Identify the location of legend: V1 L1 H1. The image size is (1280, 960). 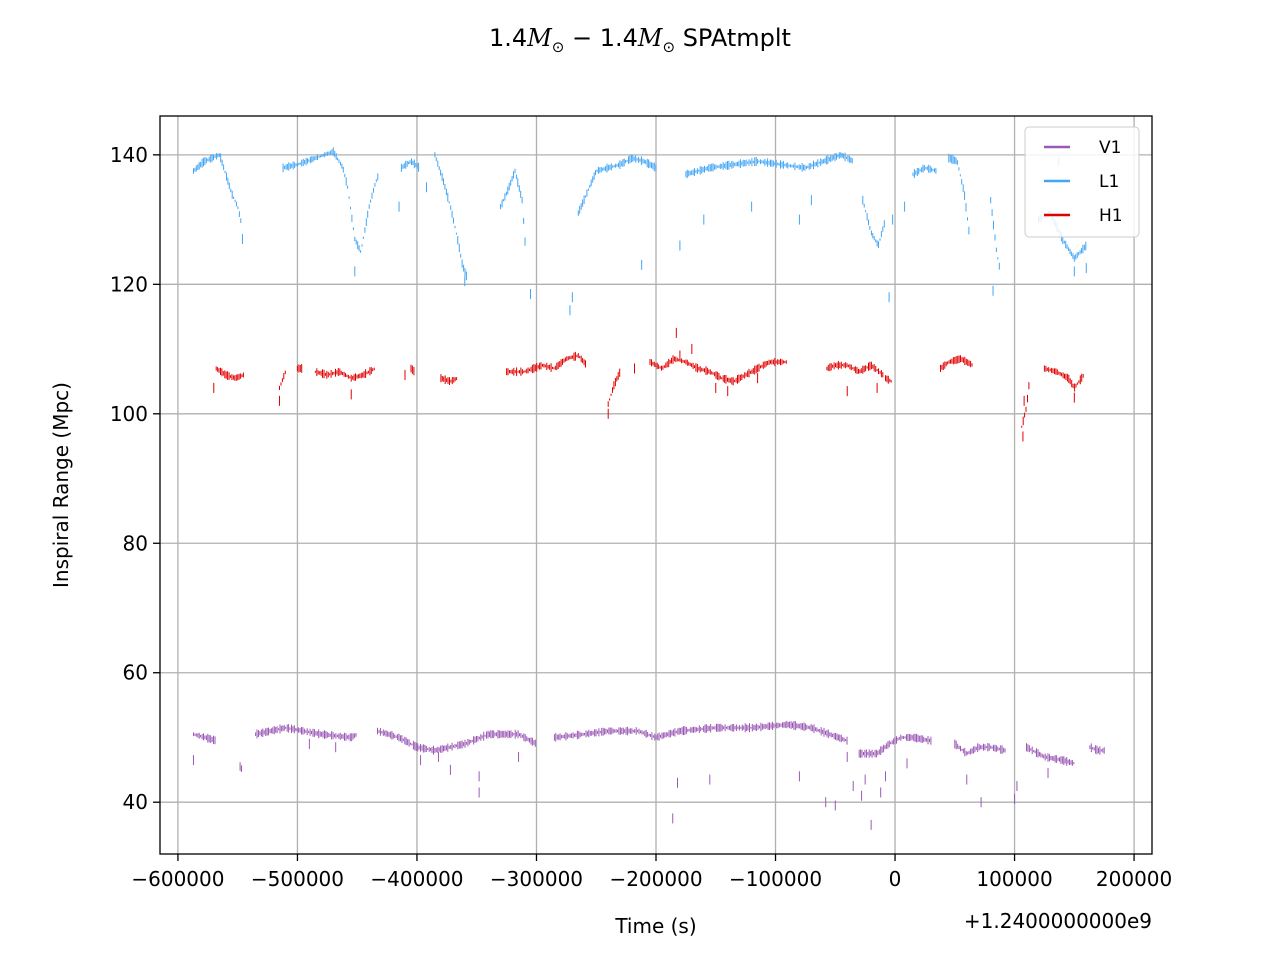
(1082, 182).